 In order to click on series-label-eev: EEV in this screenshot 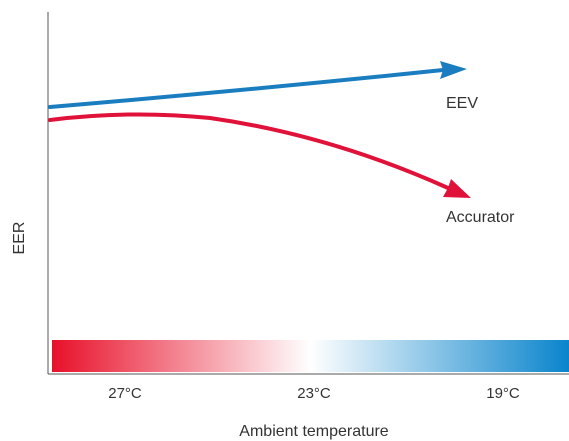, I will do `click(462, 103)`.